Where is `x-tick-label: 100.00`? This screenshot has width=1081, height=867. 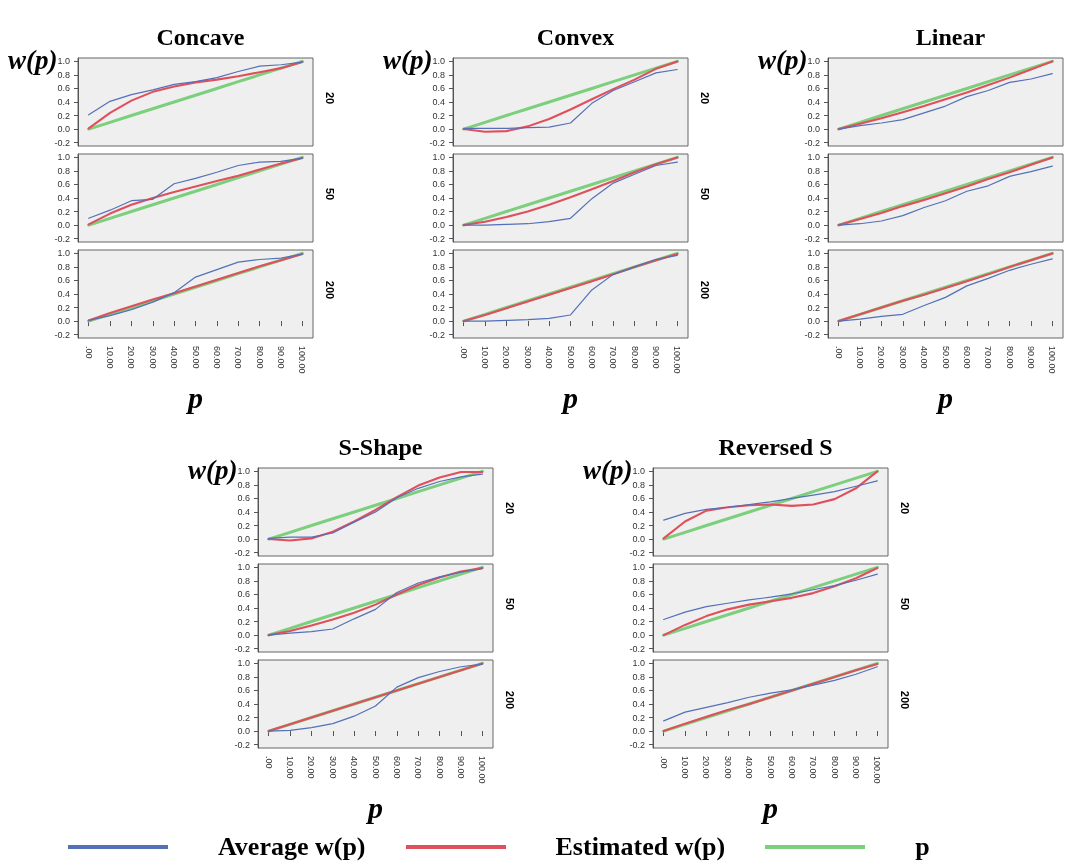 x-tick-label: 100.00 is located at coordinates (482, 770).